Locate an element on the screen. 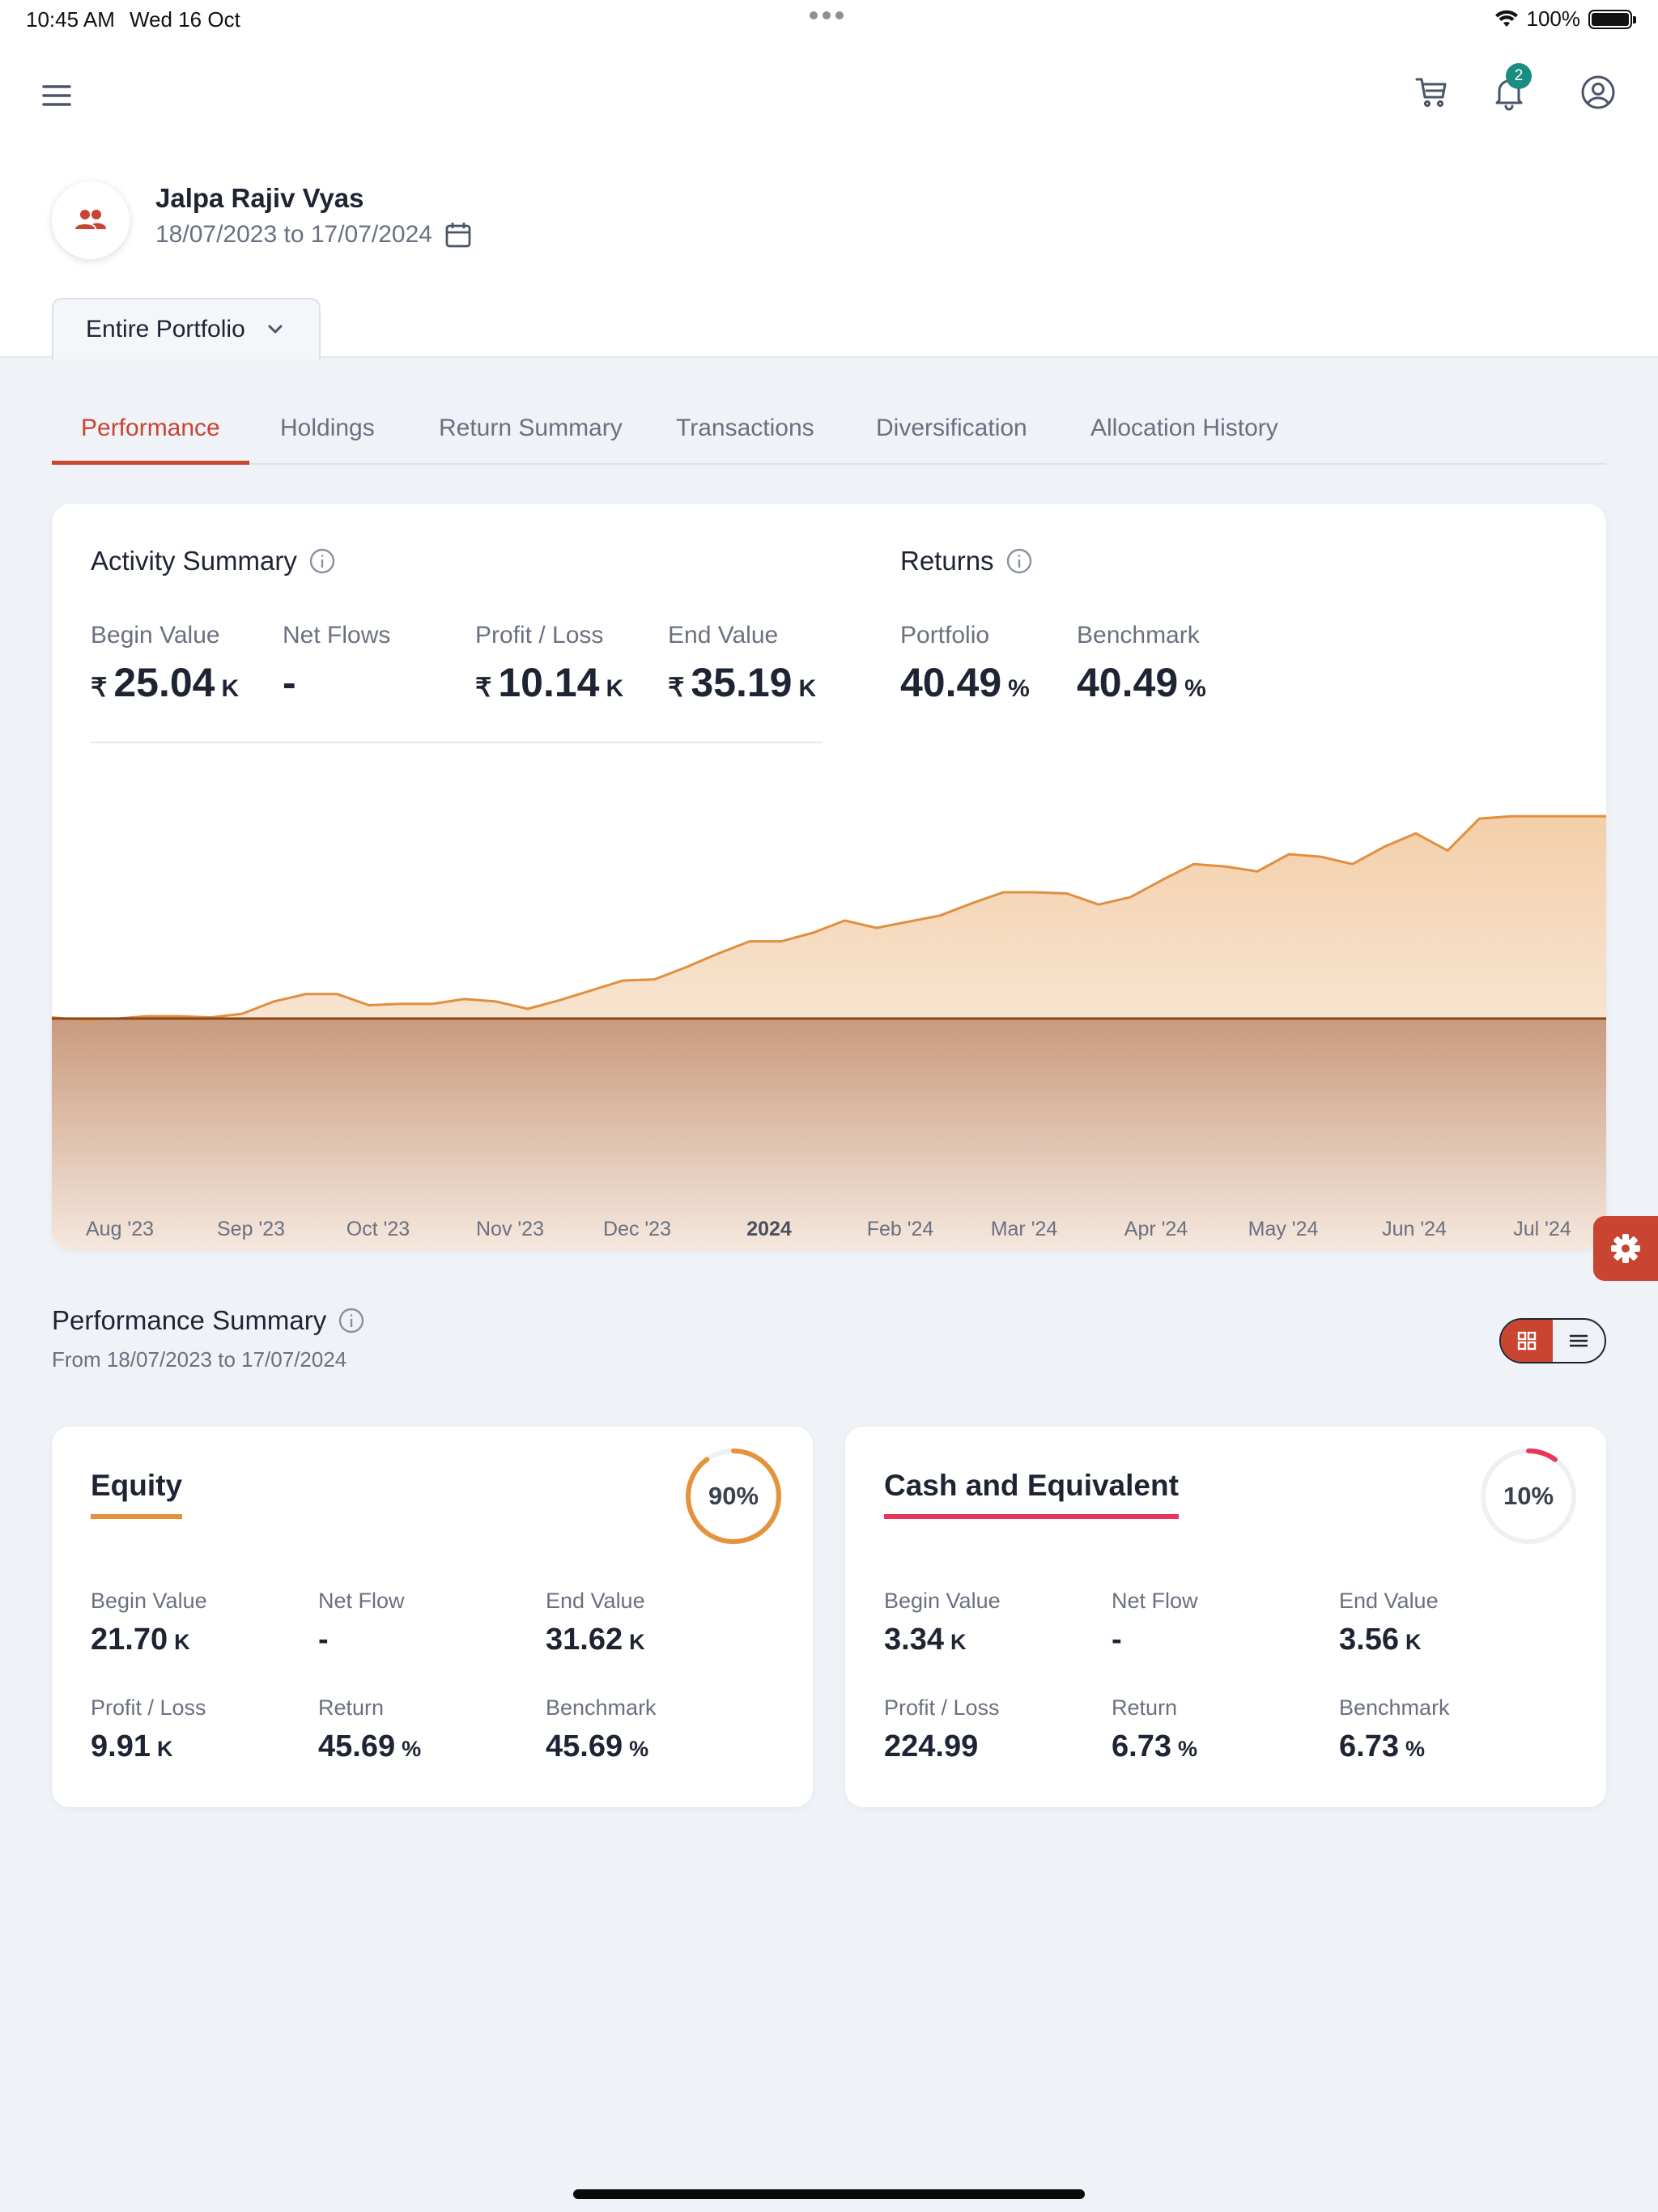  client-avatar is located at coordinates (91, 220).